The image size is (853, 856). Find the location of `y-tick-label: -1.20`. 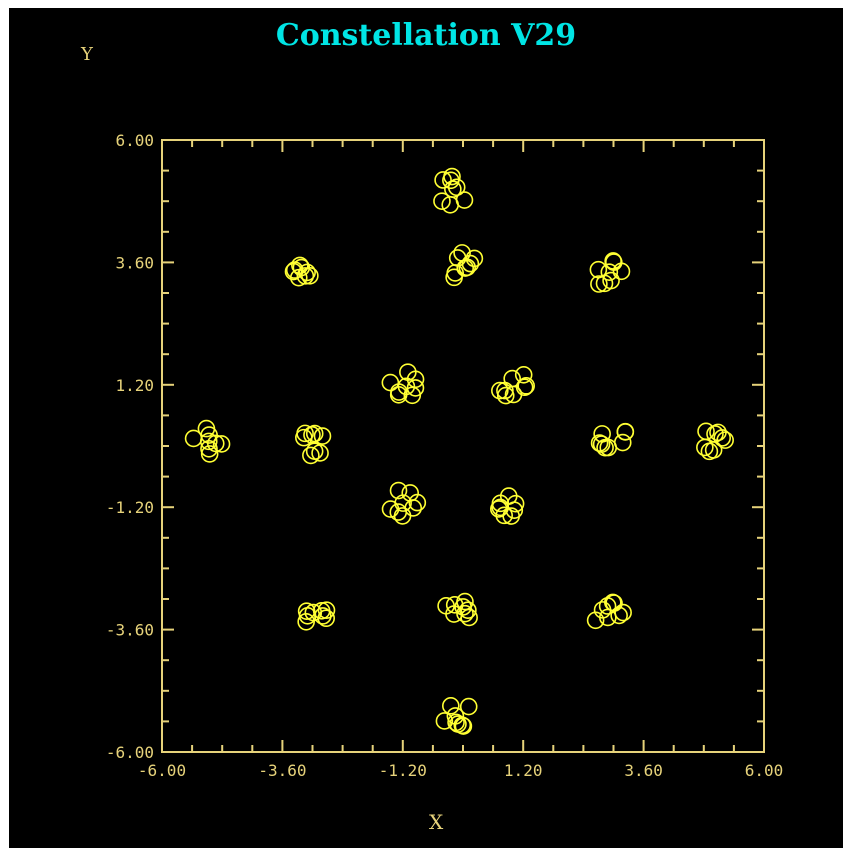

y-tick-label: -1.20 is located at coordinates (130, 507).